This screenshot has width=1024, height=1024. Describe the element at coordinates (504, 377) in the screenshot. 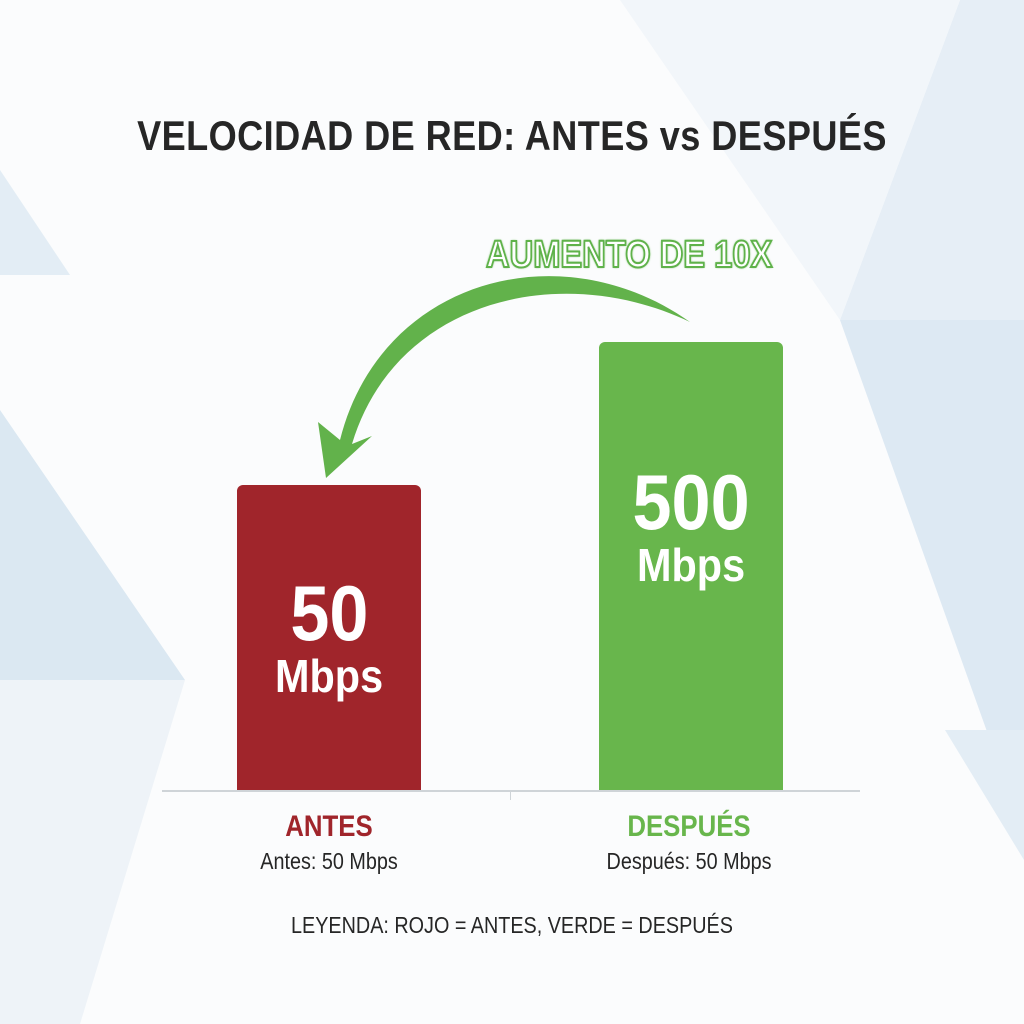

I see `increase-arrow` at that location.